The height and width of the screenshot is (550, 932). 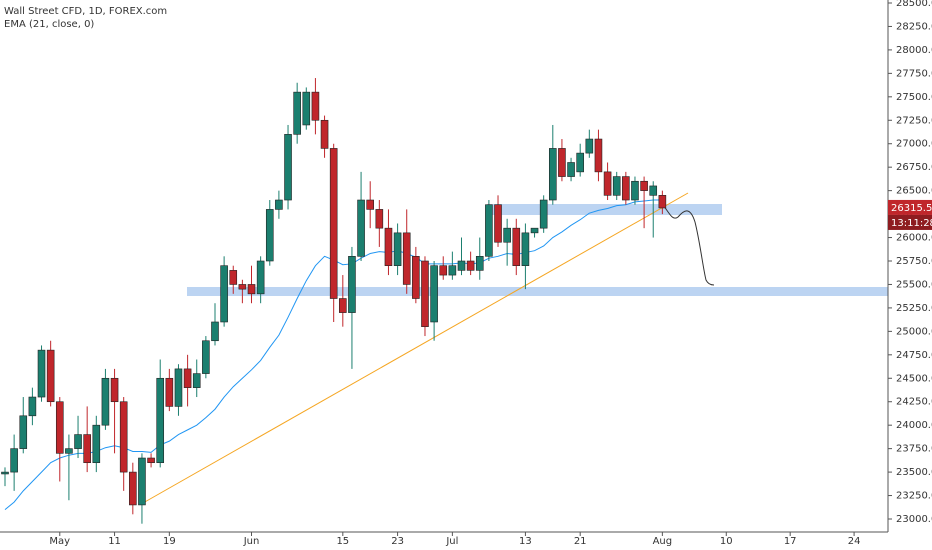 I want to click on y-tick-label: 26500.0, so click(x=914, y=191).